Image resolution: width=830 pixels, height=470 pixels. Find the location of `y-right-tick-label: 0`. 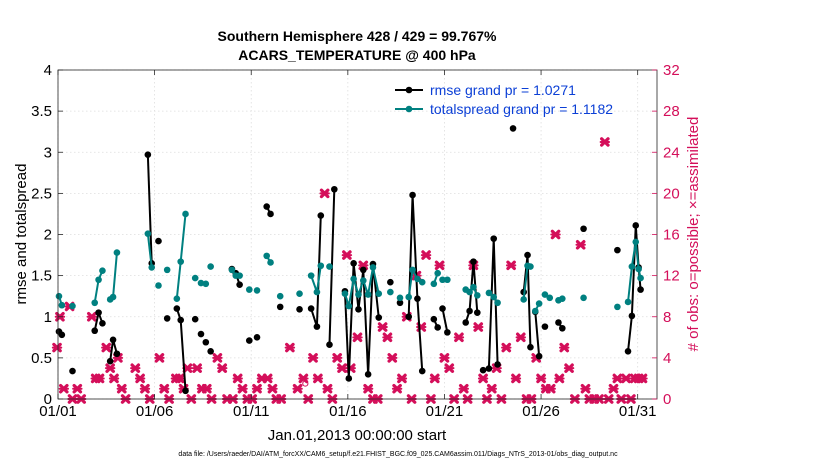

y-right-tick-label: 0 is located at coordinates (667, 399).